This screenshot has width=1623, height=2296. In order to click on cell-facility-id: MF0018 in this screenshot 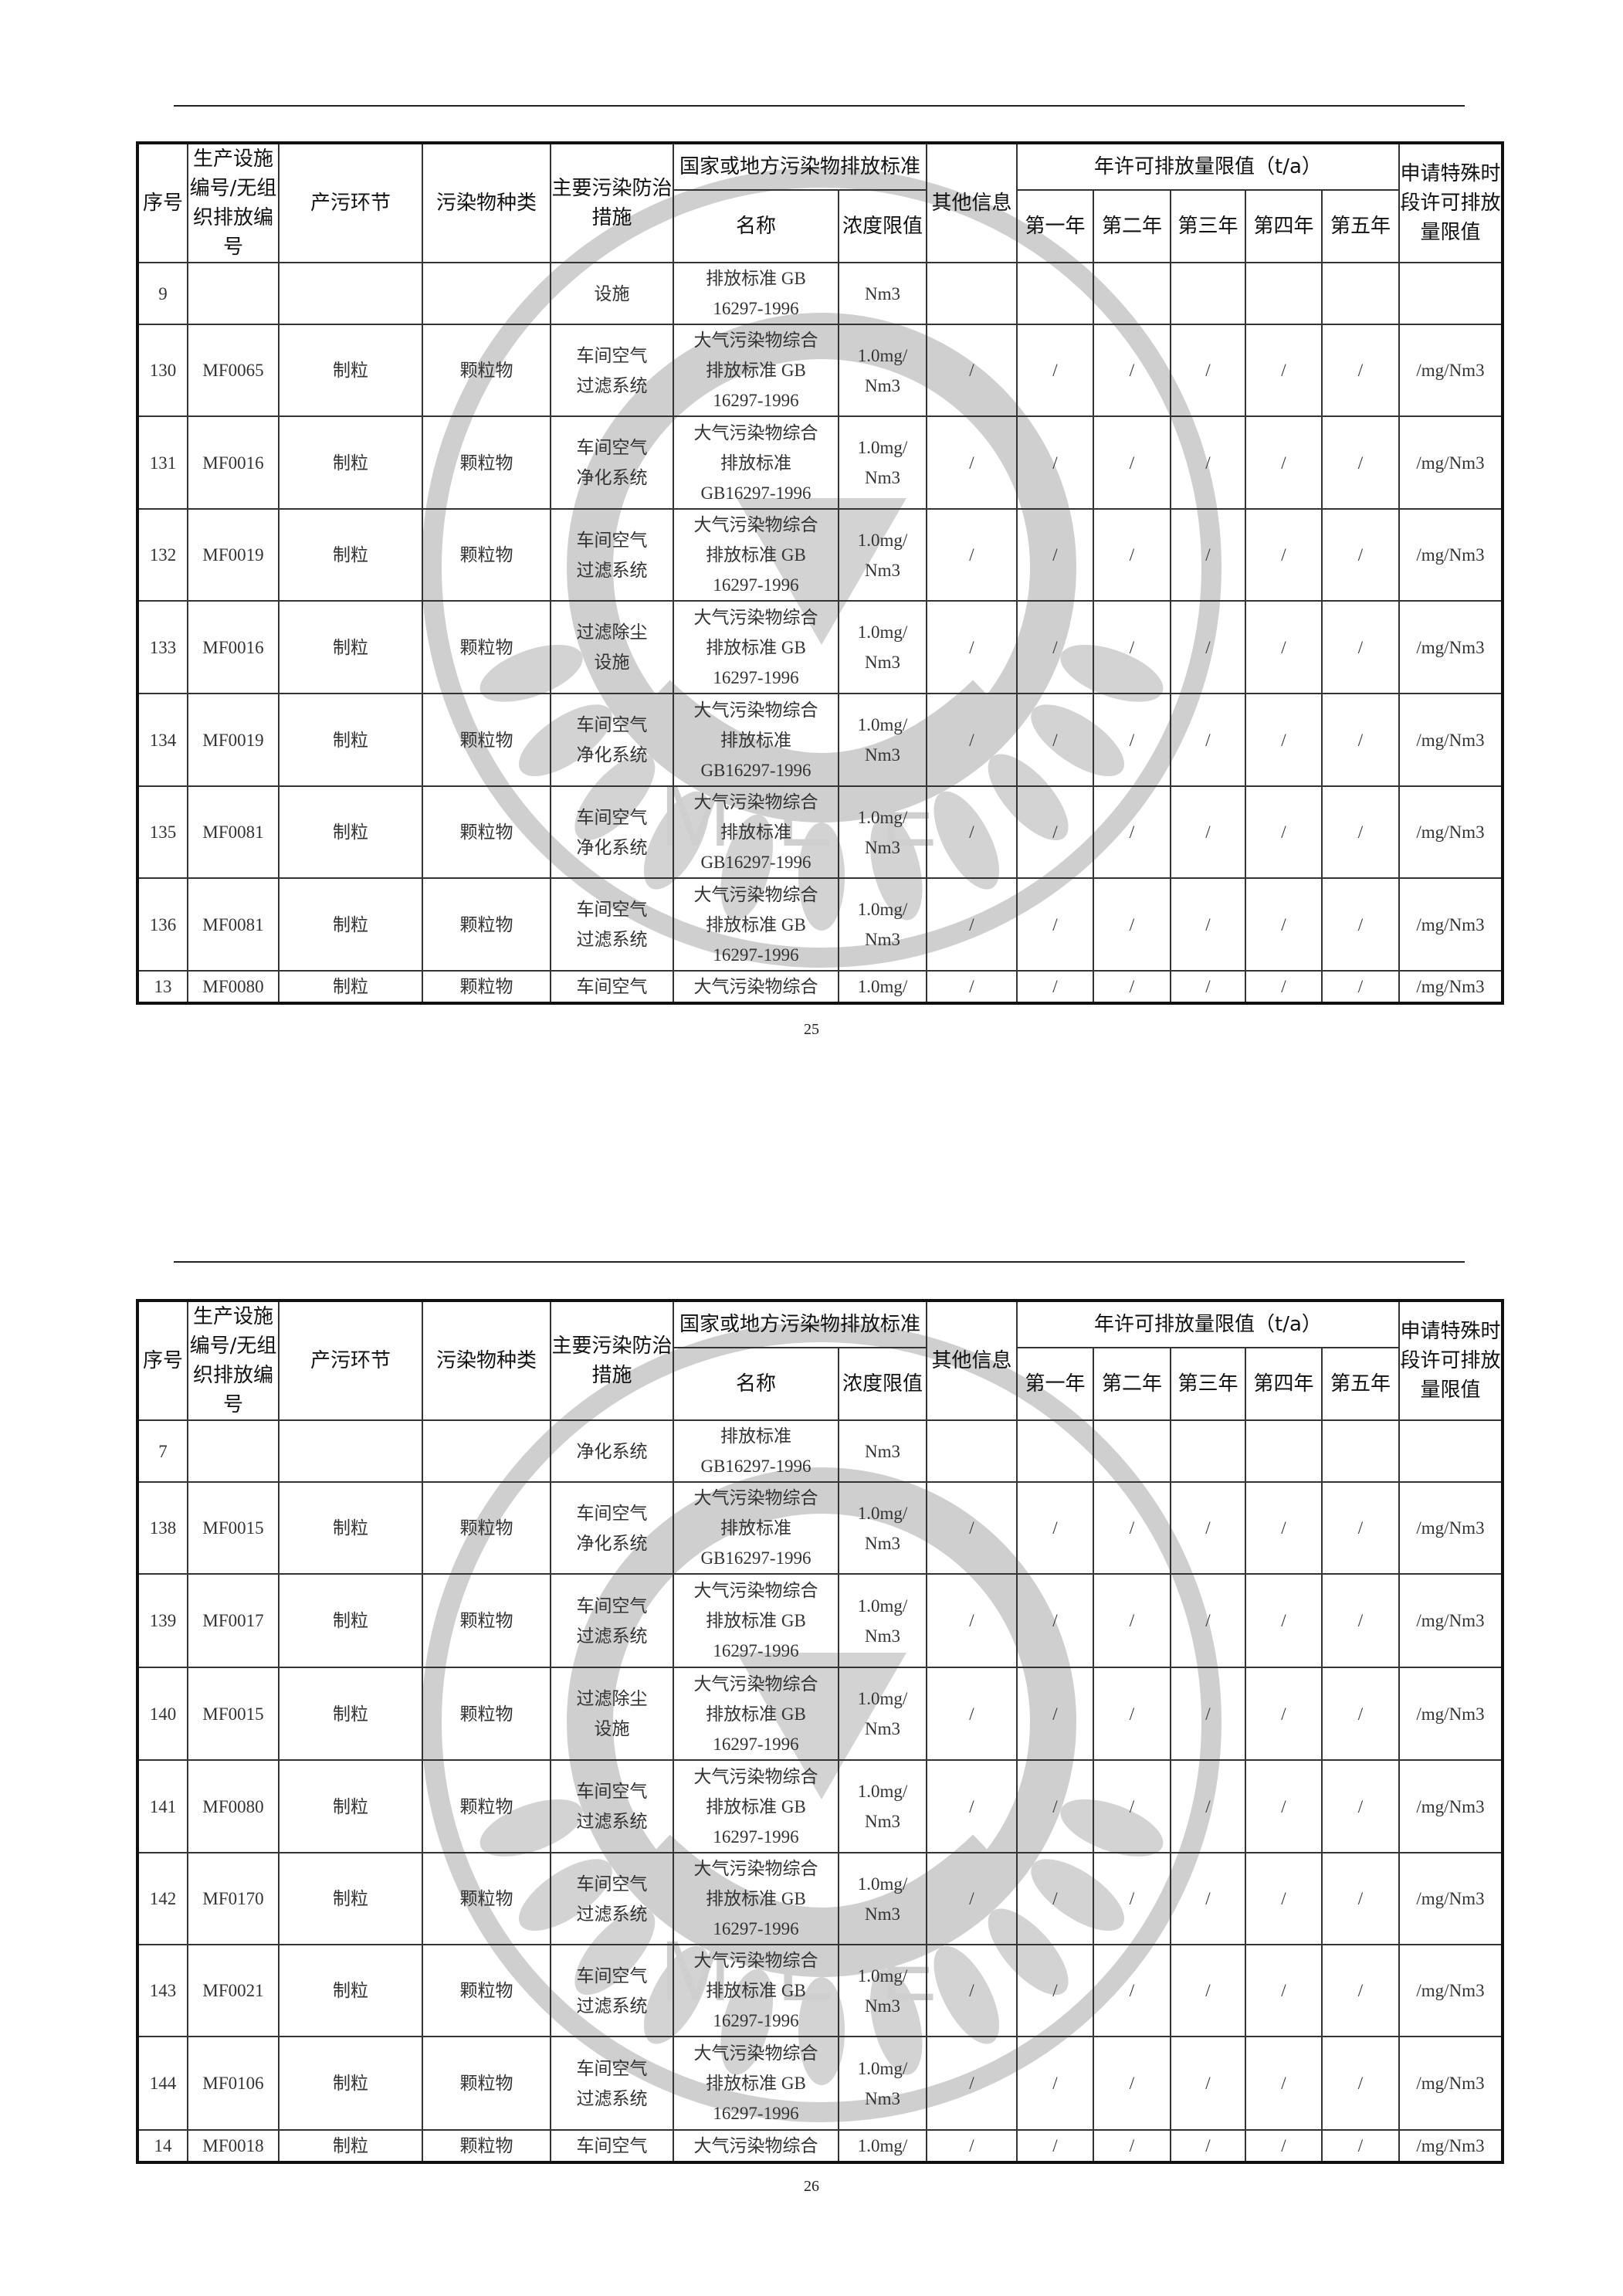, I will do `click(233, 2146)`.